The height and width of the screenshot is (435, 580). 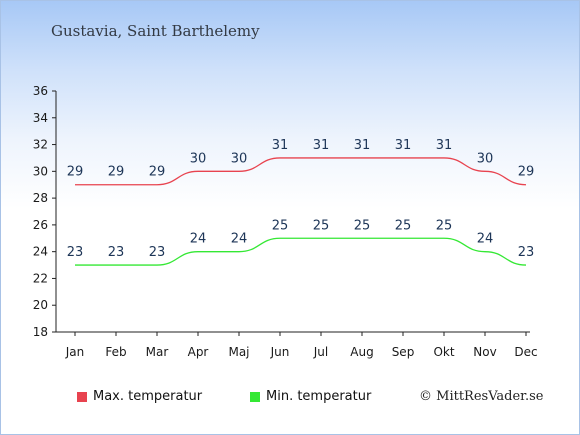 What do you see at coordinates (116, 252) in the screenshot?
I see `data-label-min-feb: 23` at bounding box center [116, 252].